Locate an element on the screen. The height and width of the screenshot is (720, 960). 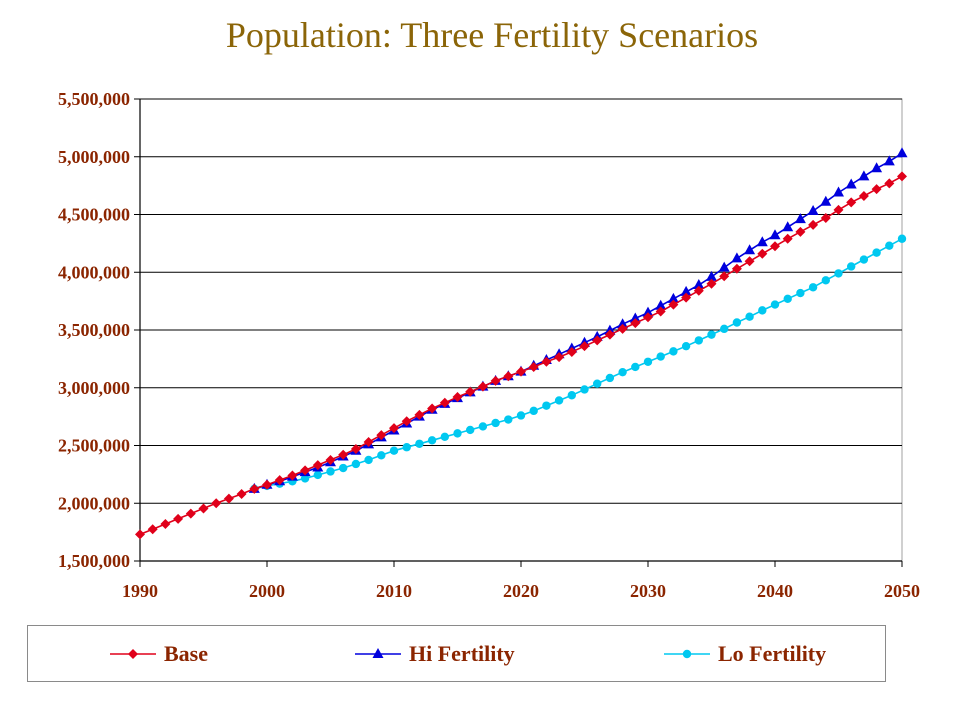
legend-label: Base is located at coordinates (186, 653).